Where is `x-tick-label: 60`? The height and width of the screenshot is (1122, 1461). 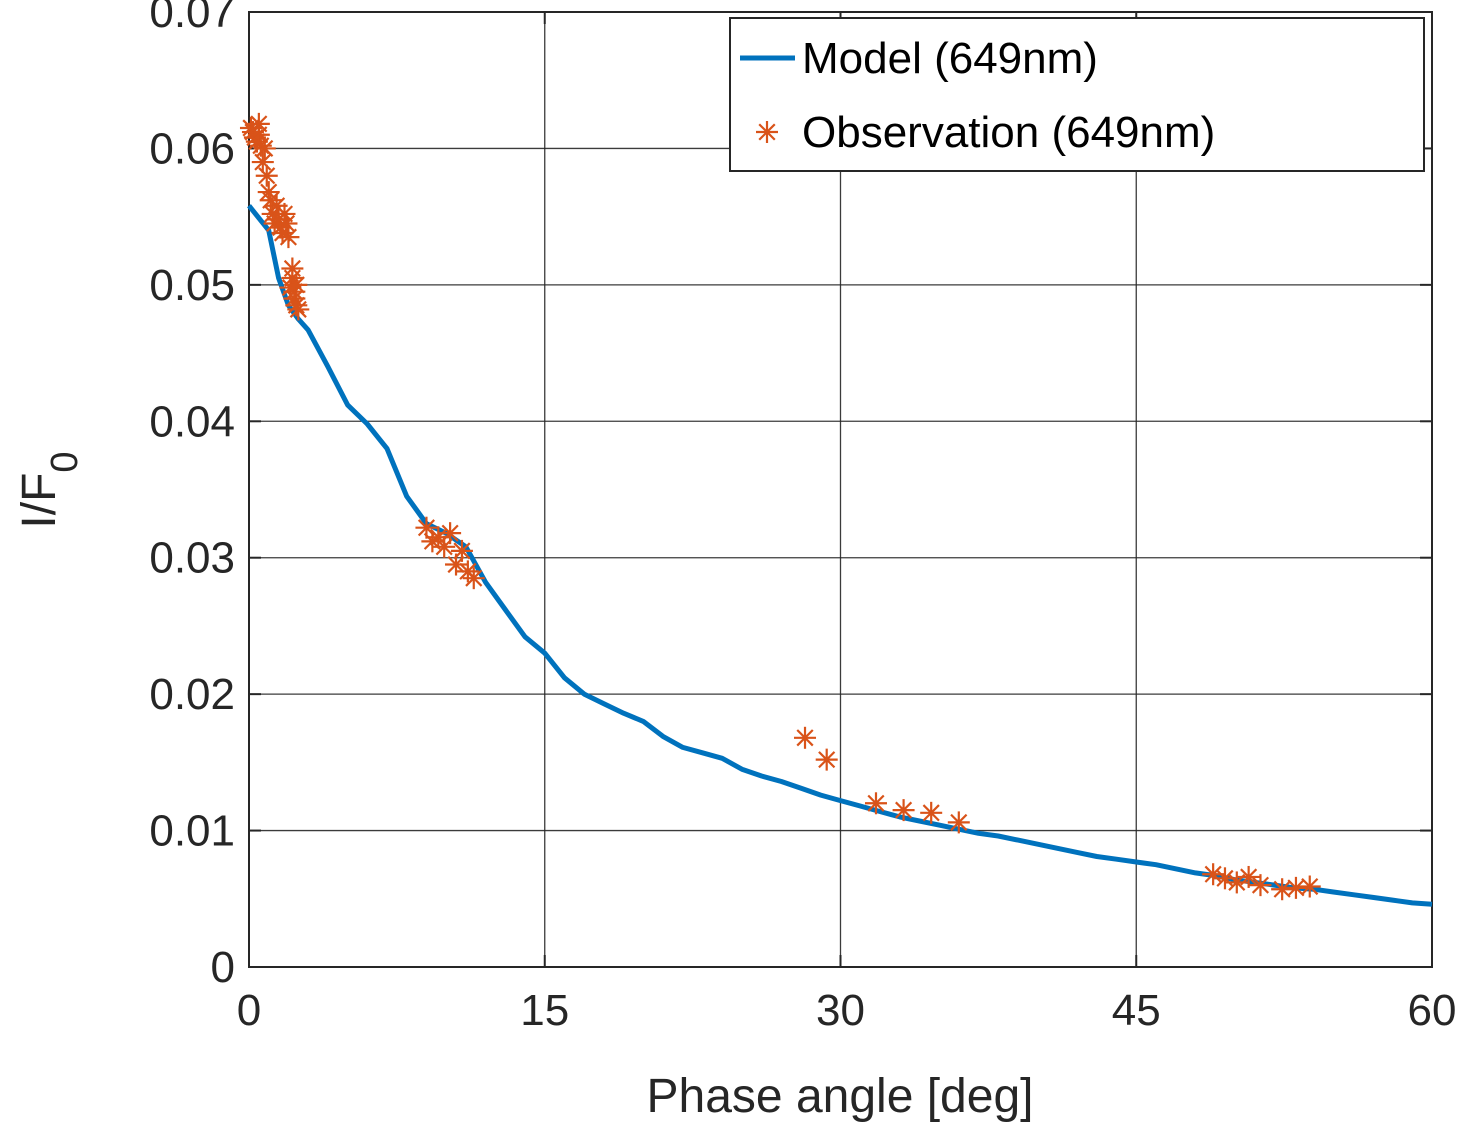 x-tick-label: 60 is located at coordinates (1432, 1010).